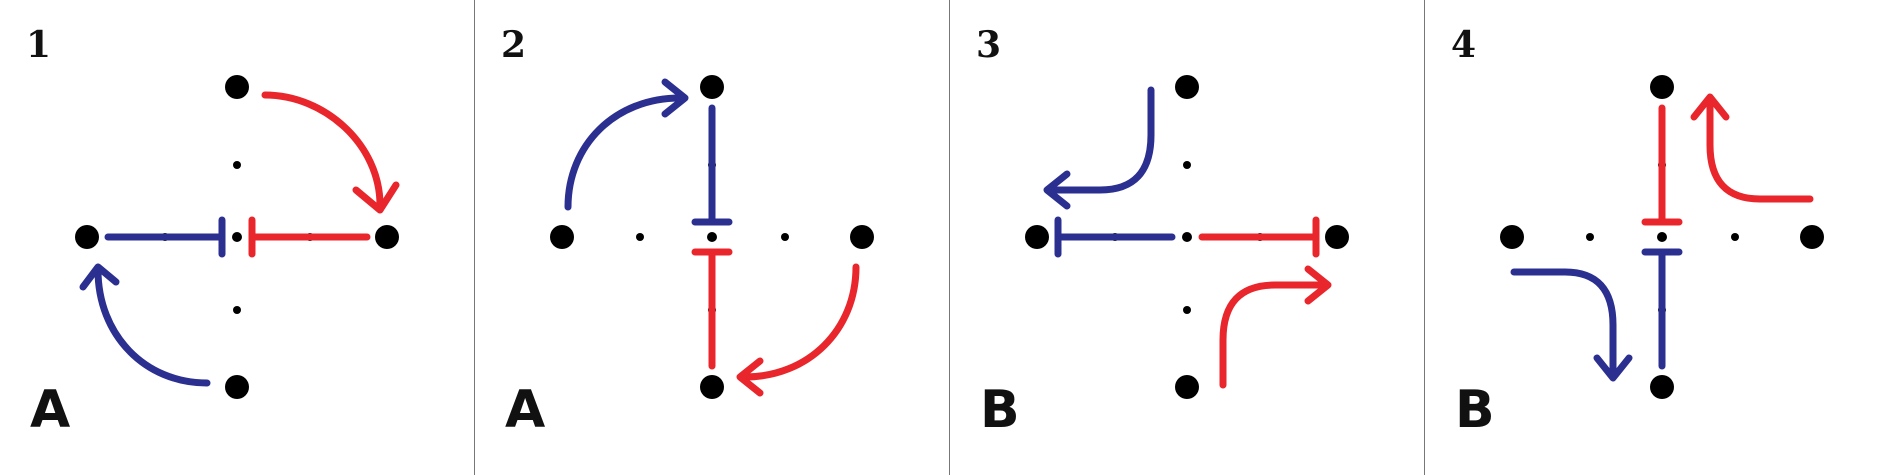 This screenshot has width=1900, height=475. Describe the element at coordinates (514, 45) in the screenshot. I see `panel-number: 2` at that location.